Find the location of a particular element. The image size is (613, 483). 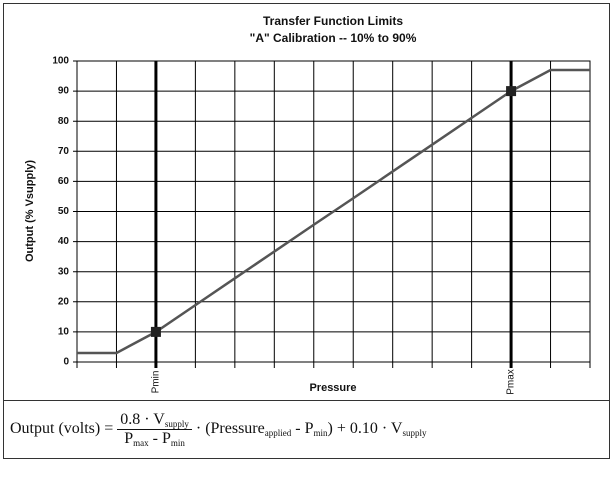

denominator: Pmax - Pmin is located at coordinates (154, 439).